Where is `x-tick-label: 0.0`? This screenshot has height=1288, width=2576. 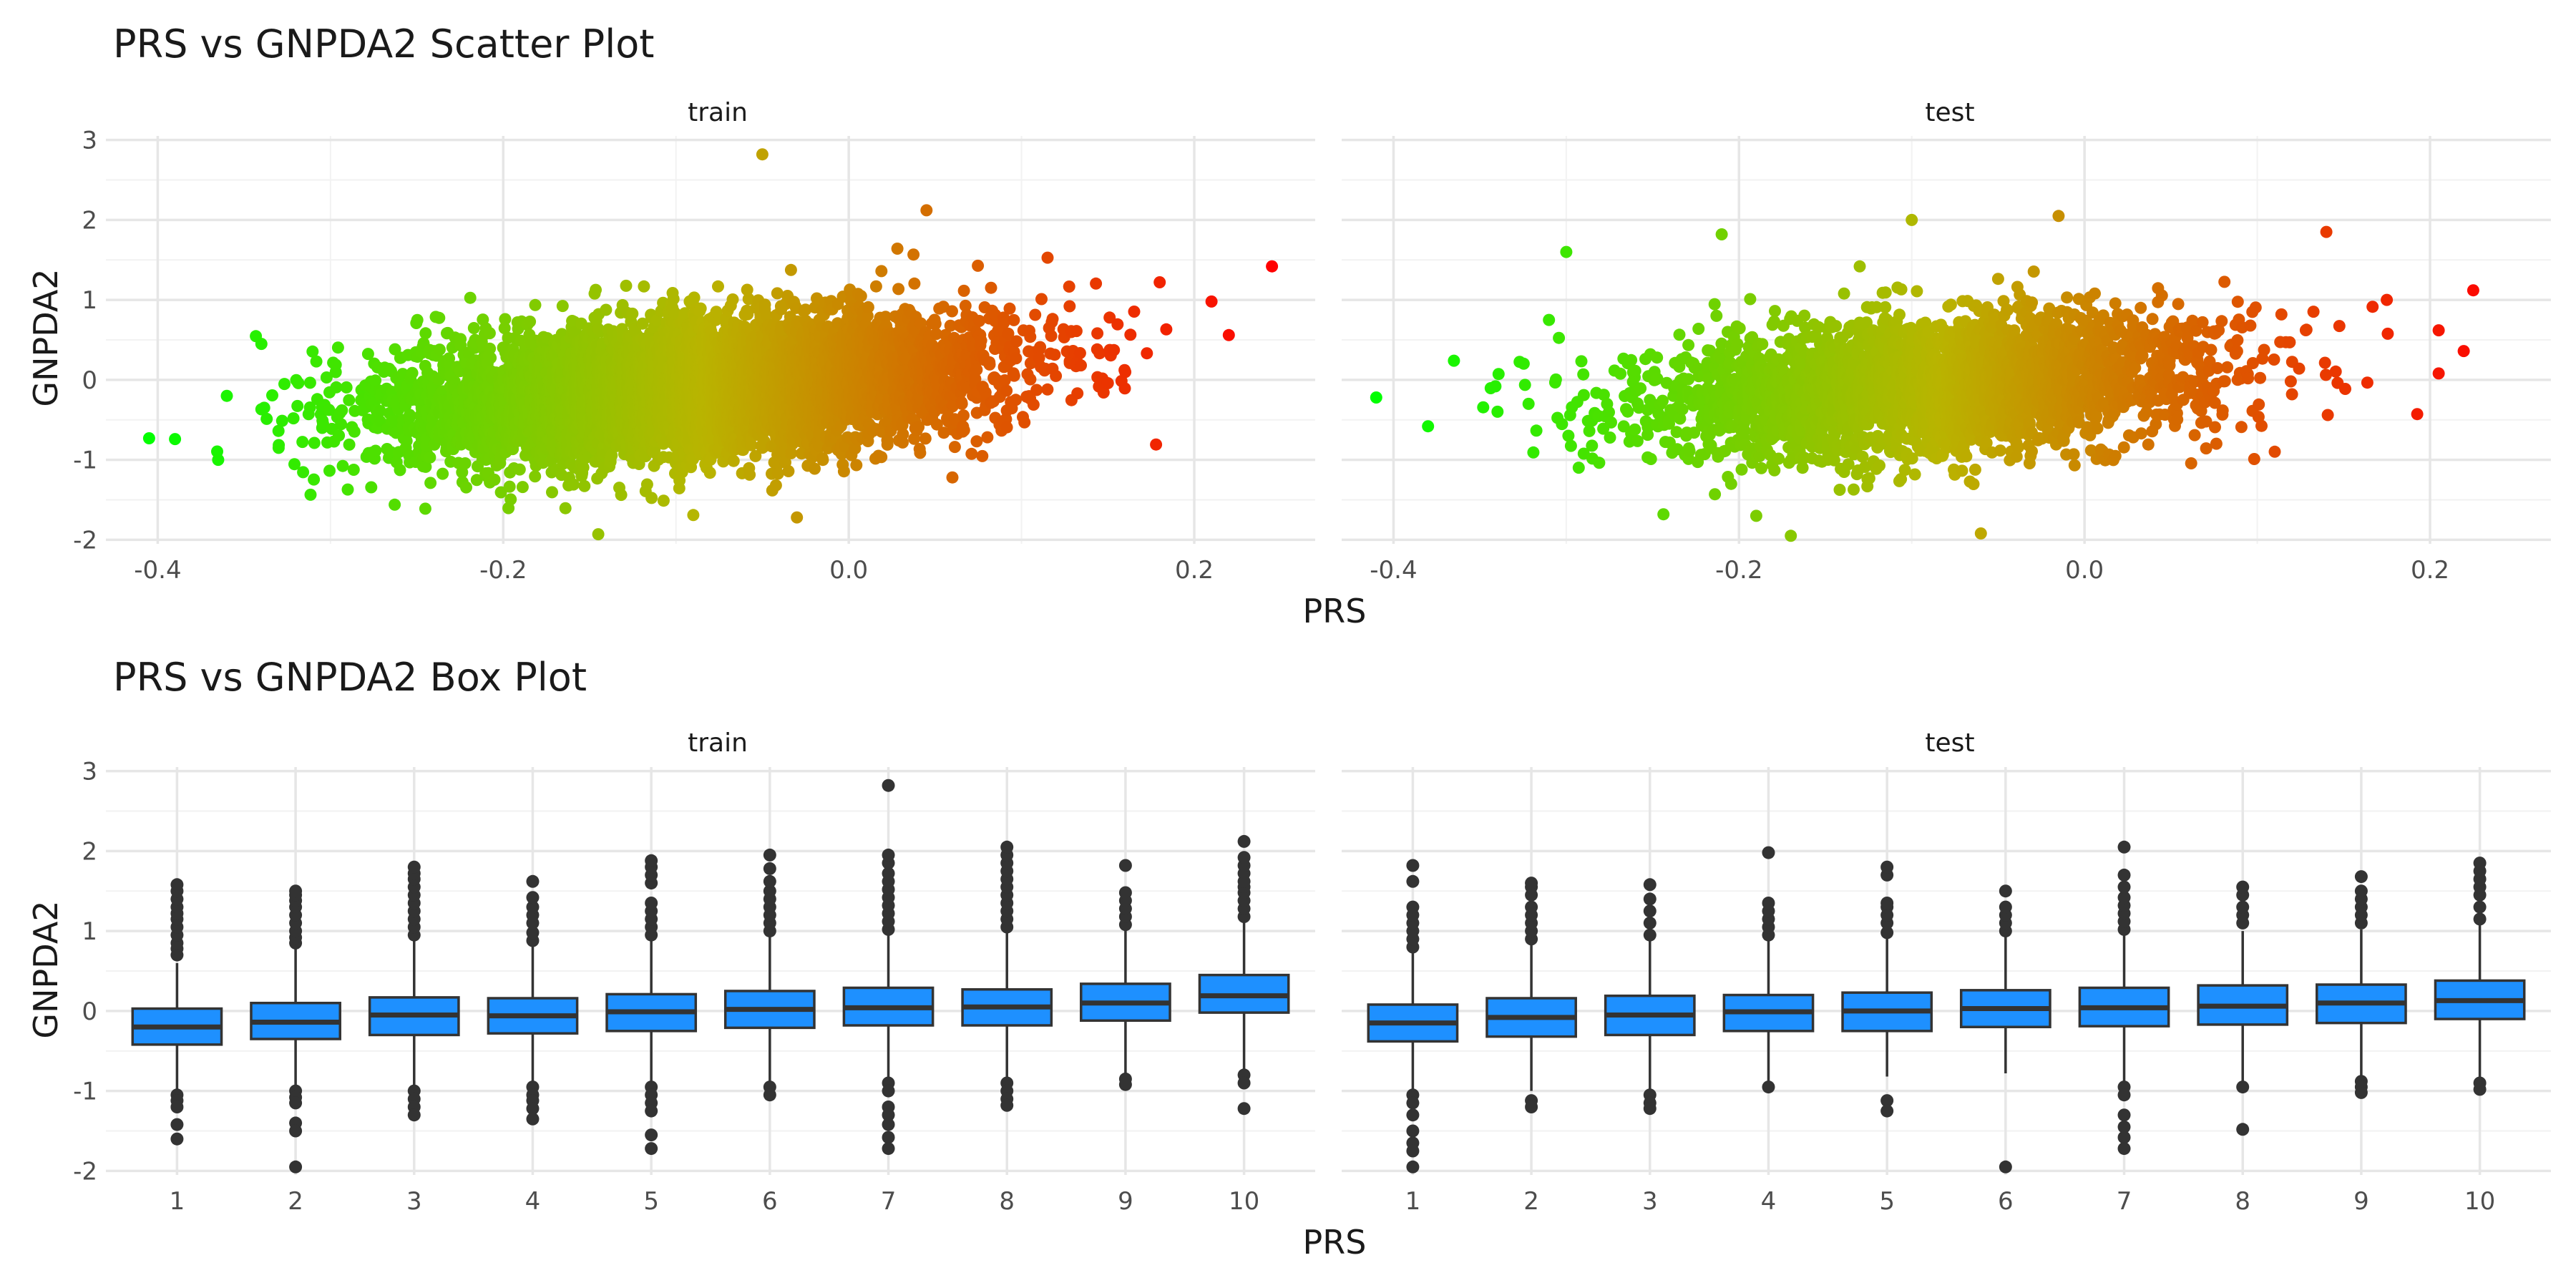 x-tick-label: 0.0 is located at coordinates (848, 570).